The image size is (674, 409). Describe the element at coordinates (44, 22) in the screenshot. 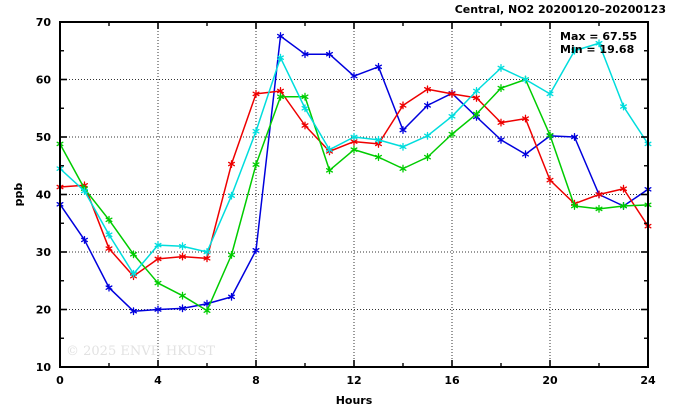

I see `y-tick-label: 70` at that location.